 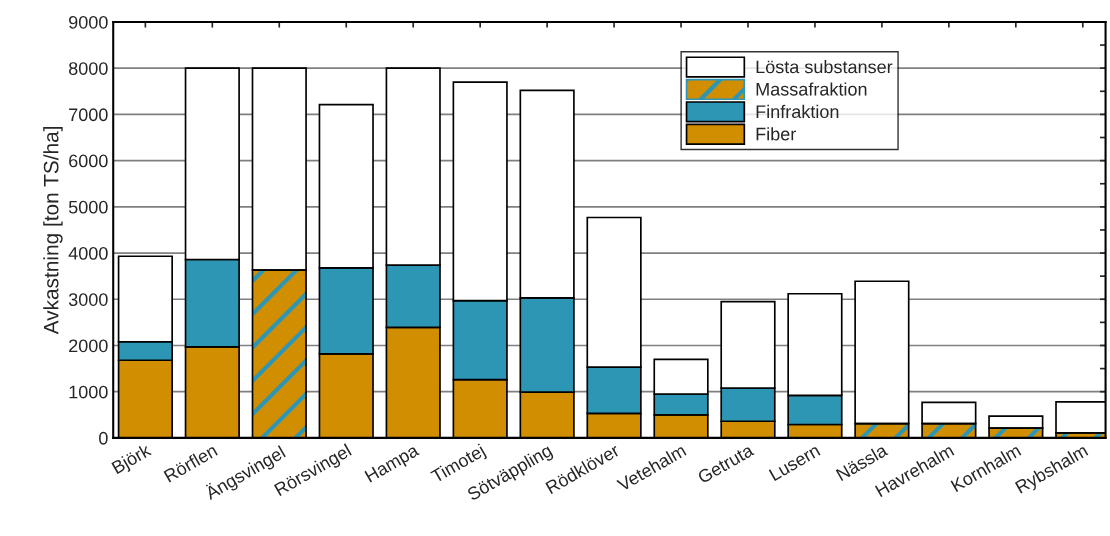 What do you see at coordinates (88, 299) in the screenshot?
I see `y-tick-label: 3000` at bounding box center [88, 299].